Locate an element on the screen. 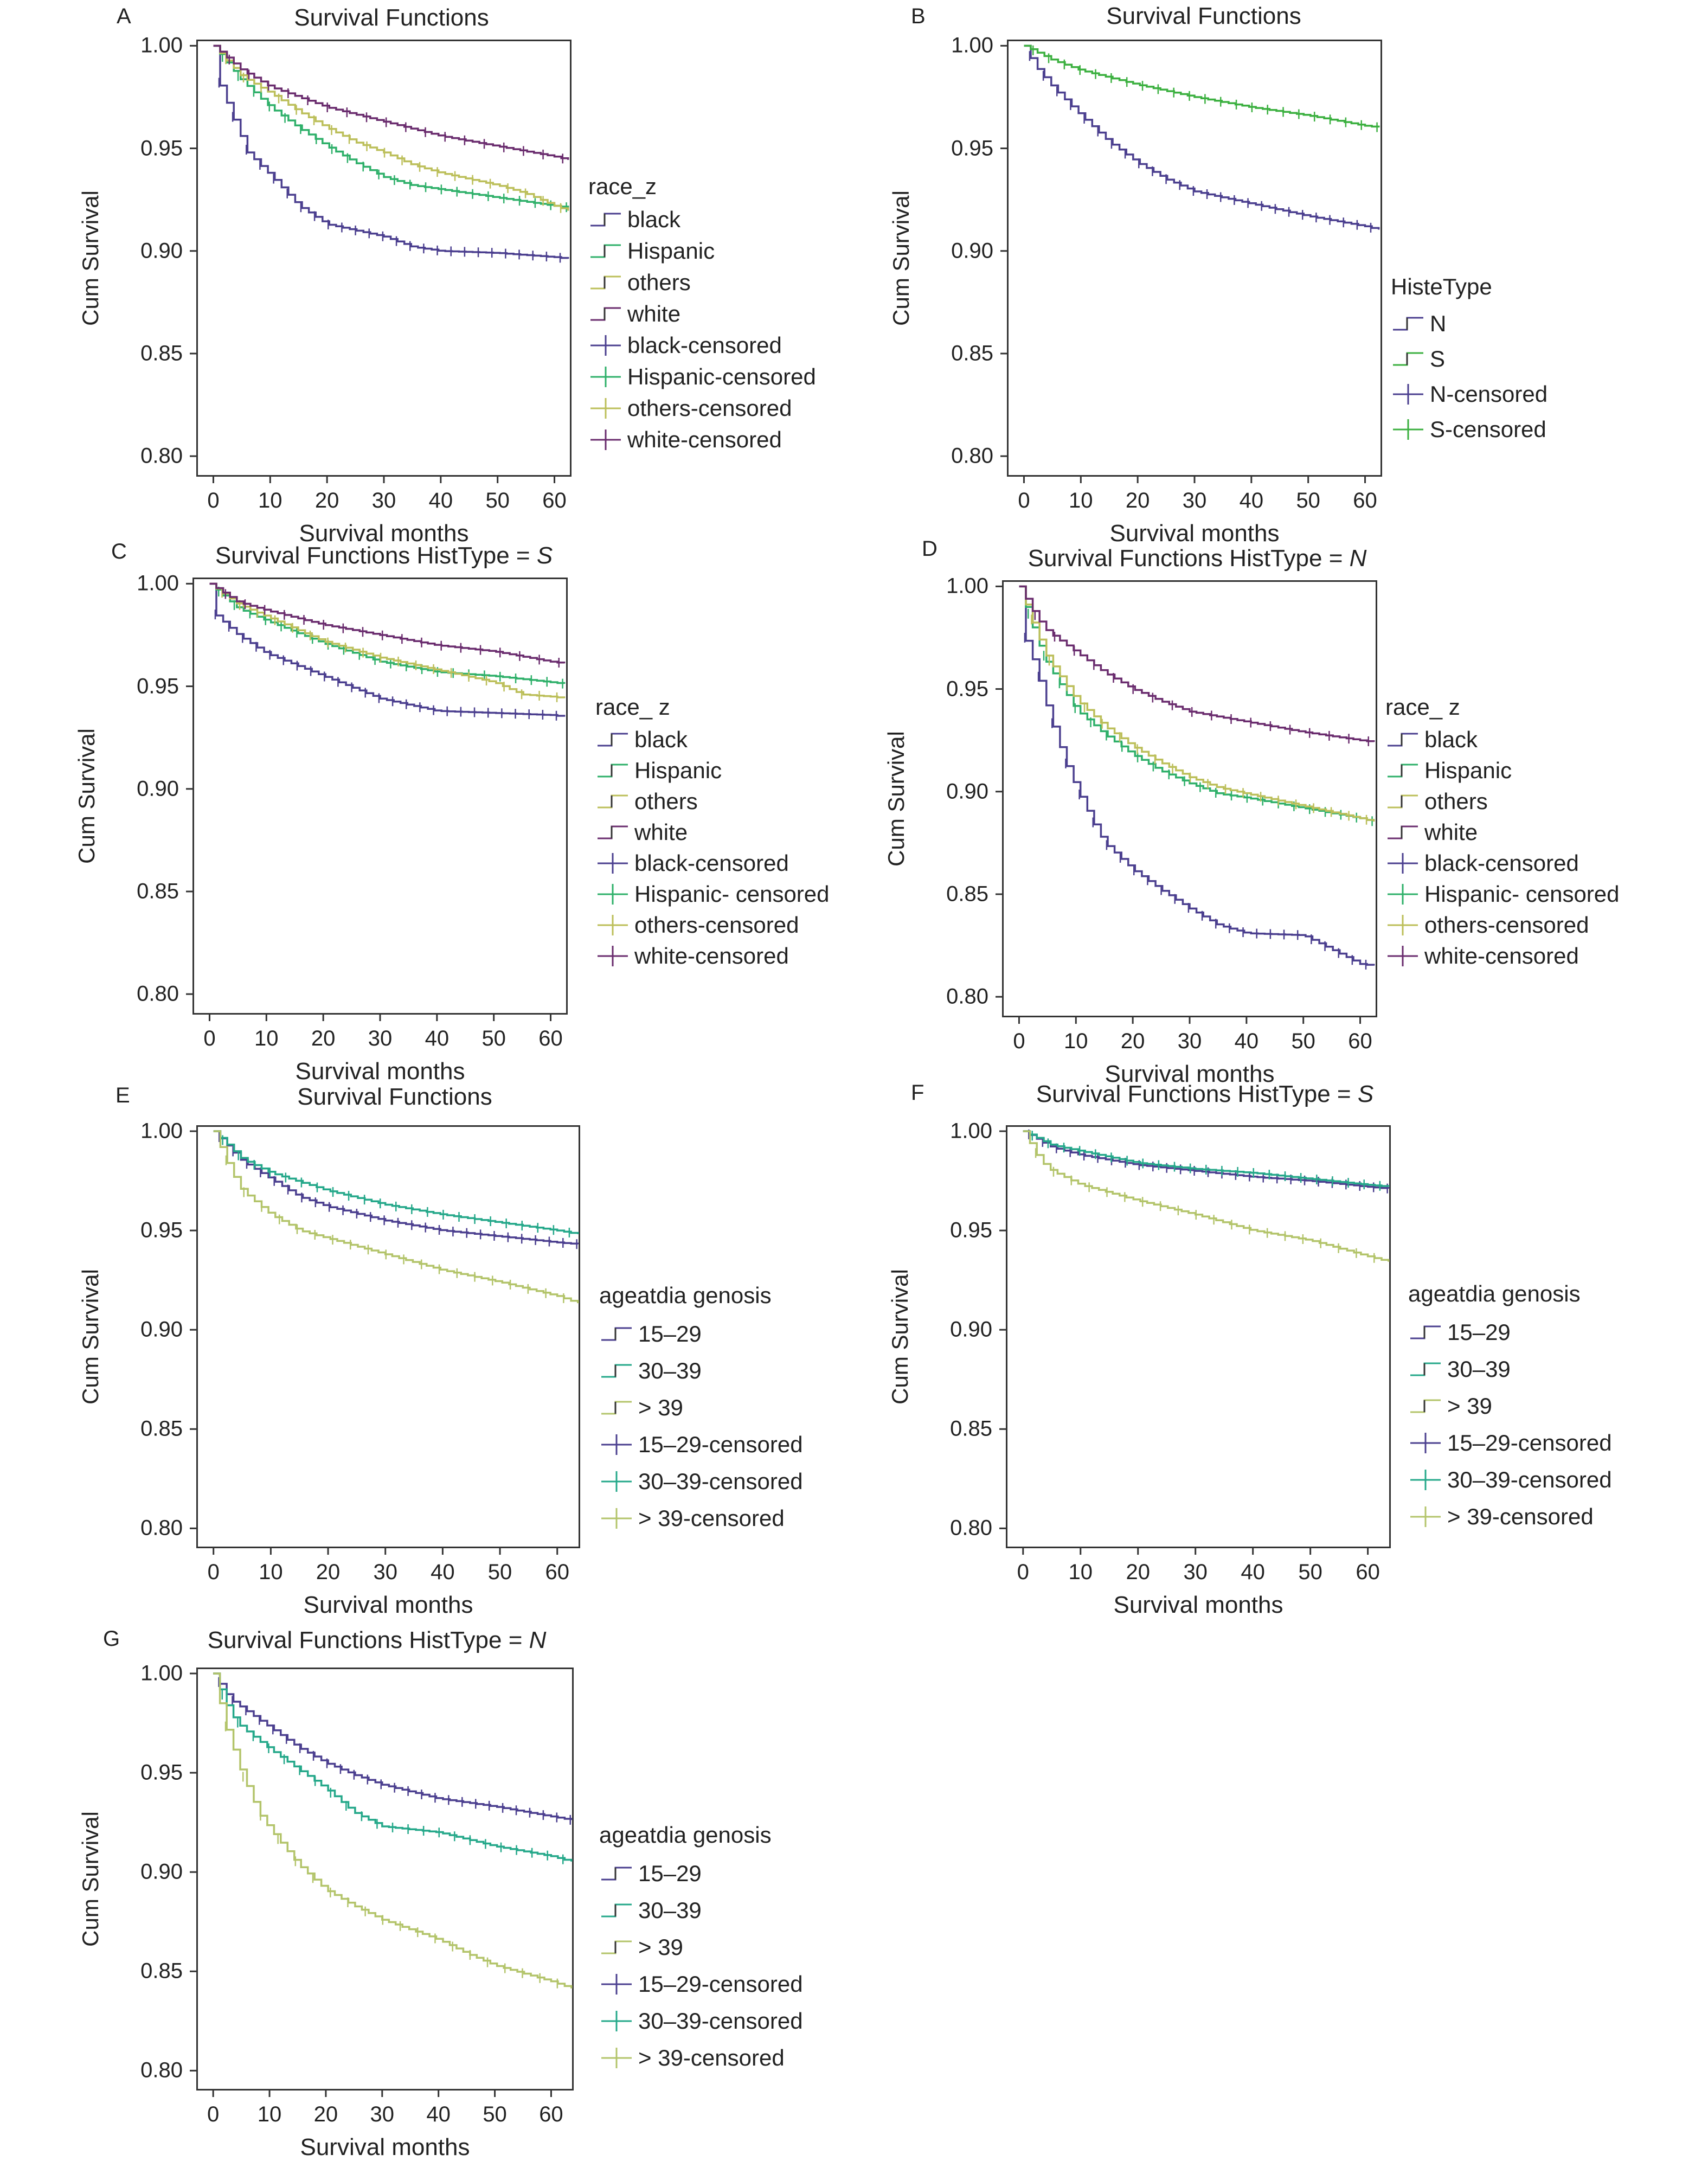 The height and width of the screenshot is (2161, 1708). survival-curve-hispanic is located at coordinates (391, 126).